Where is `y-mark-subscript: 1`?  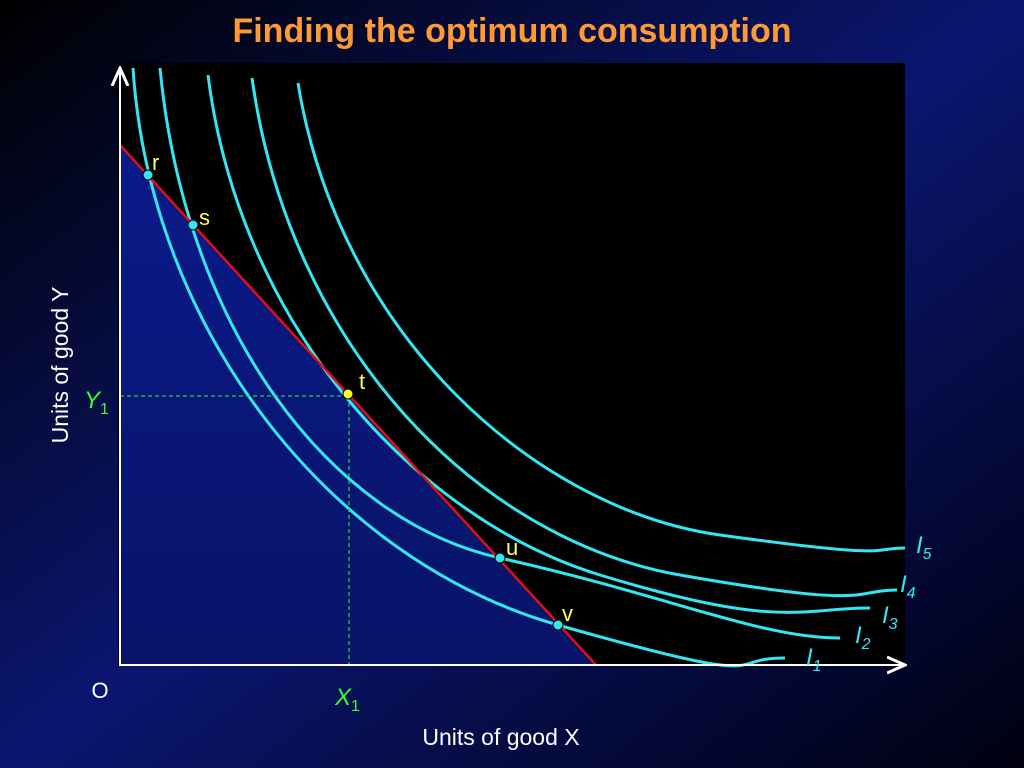
y-mark-subscript: 1 is located at coordinates (104, 409).